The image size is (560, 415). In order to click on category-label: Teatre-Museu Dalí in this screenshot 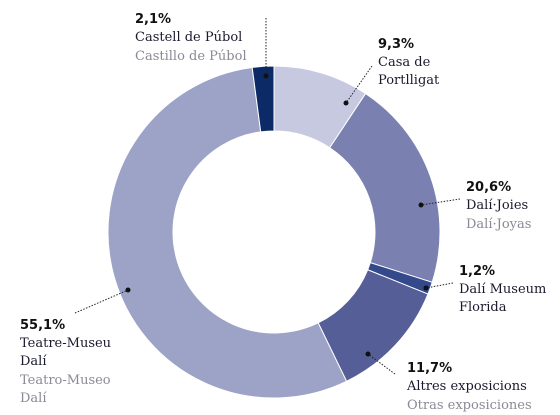, I will do `click(66, 352)`.